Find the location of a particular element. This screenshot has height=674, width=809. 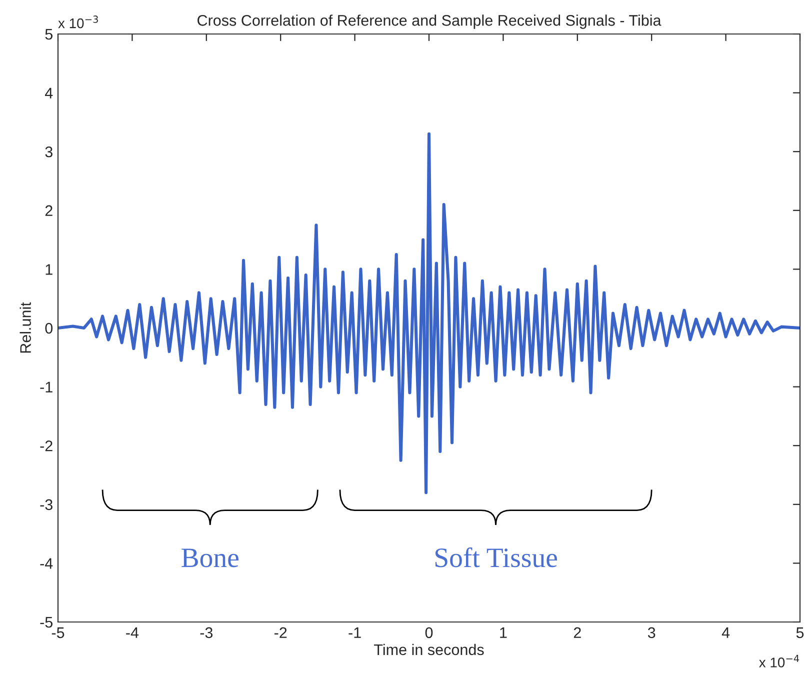

x-tick-label: 5 is located at coordinates (800, 632).